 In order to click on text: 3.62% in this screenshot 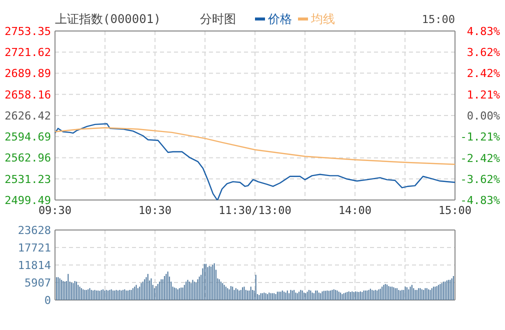, I will do `click(483, 53)`.